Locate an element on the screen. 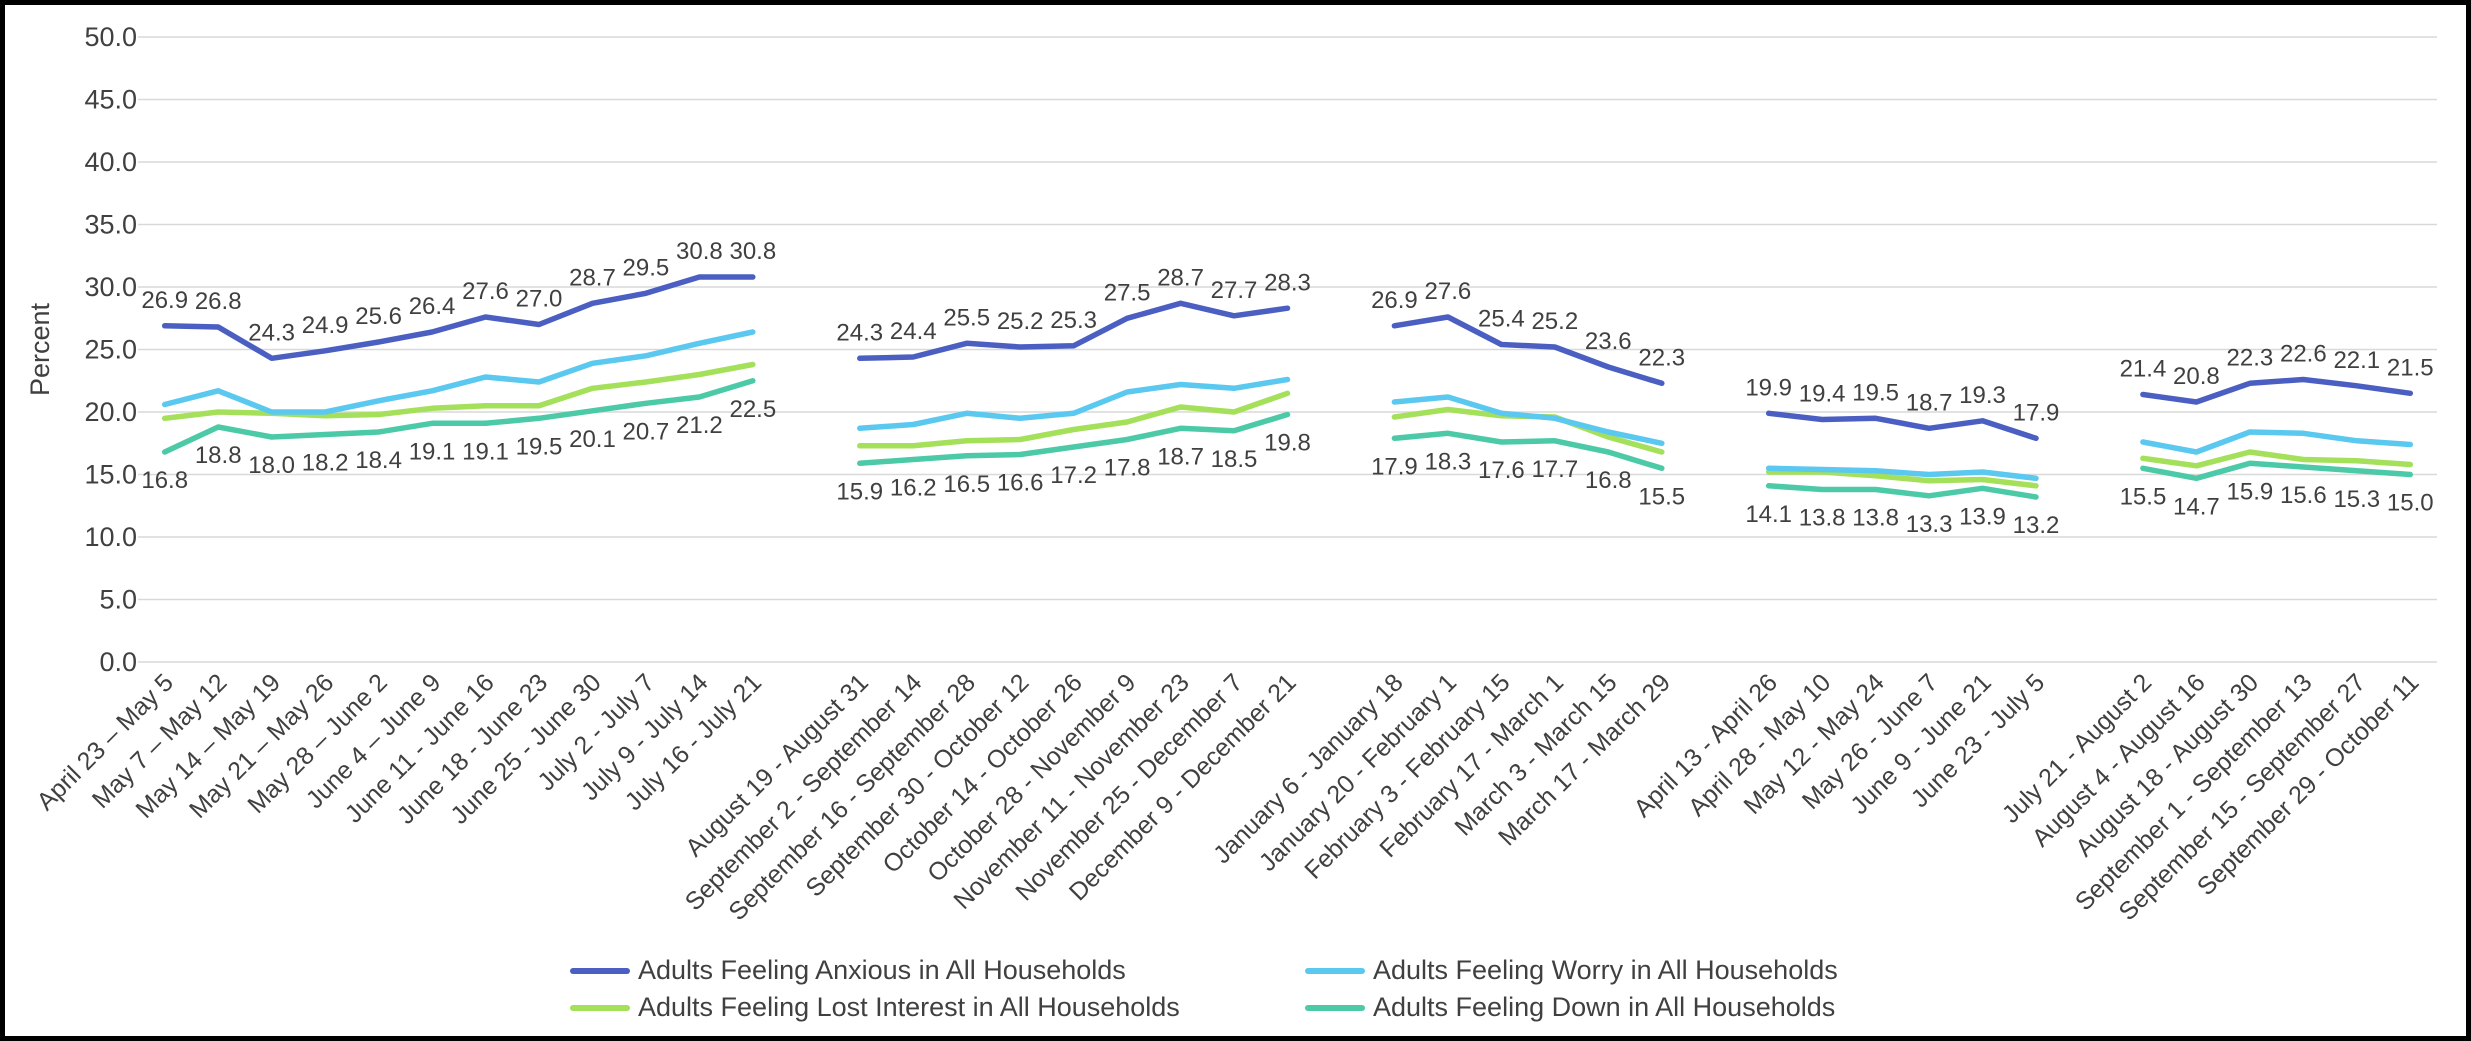 Image resolution: width=2471 pixels, height=1041 pixels. data-label-anxious: 24.4 is located at coordinates (913, 331).